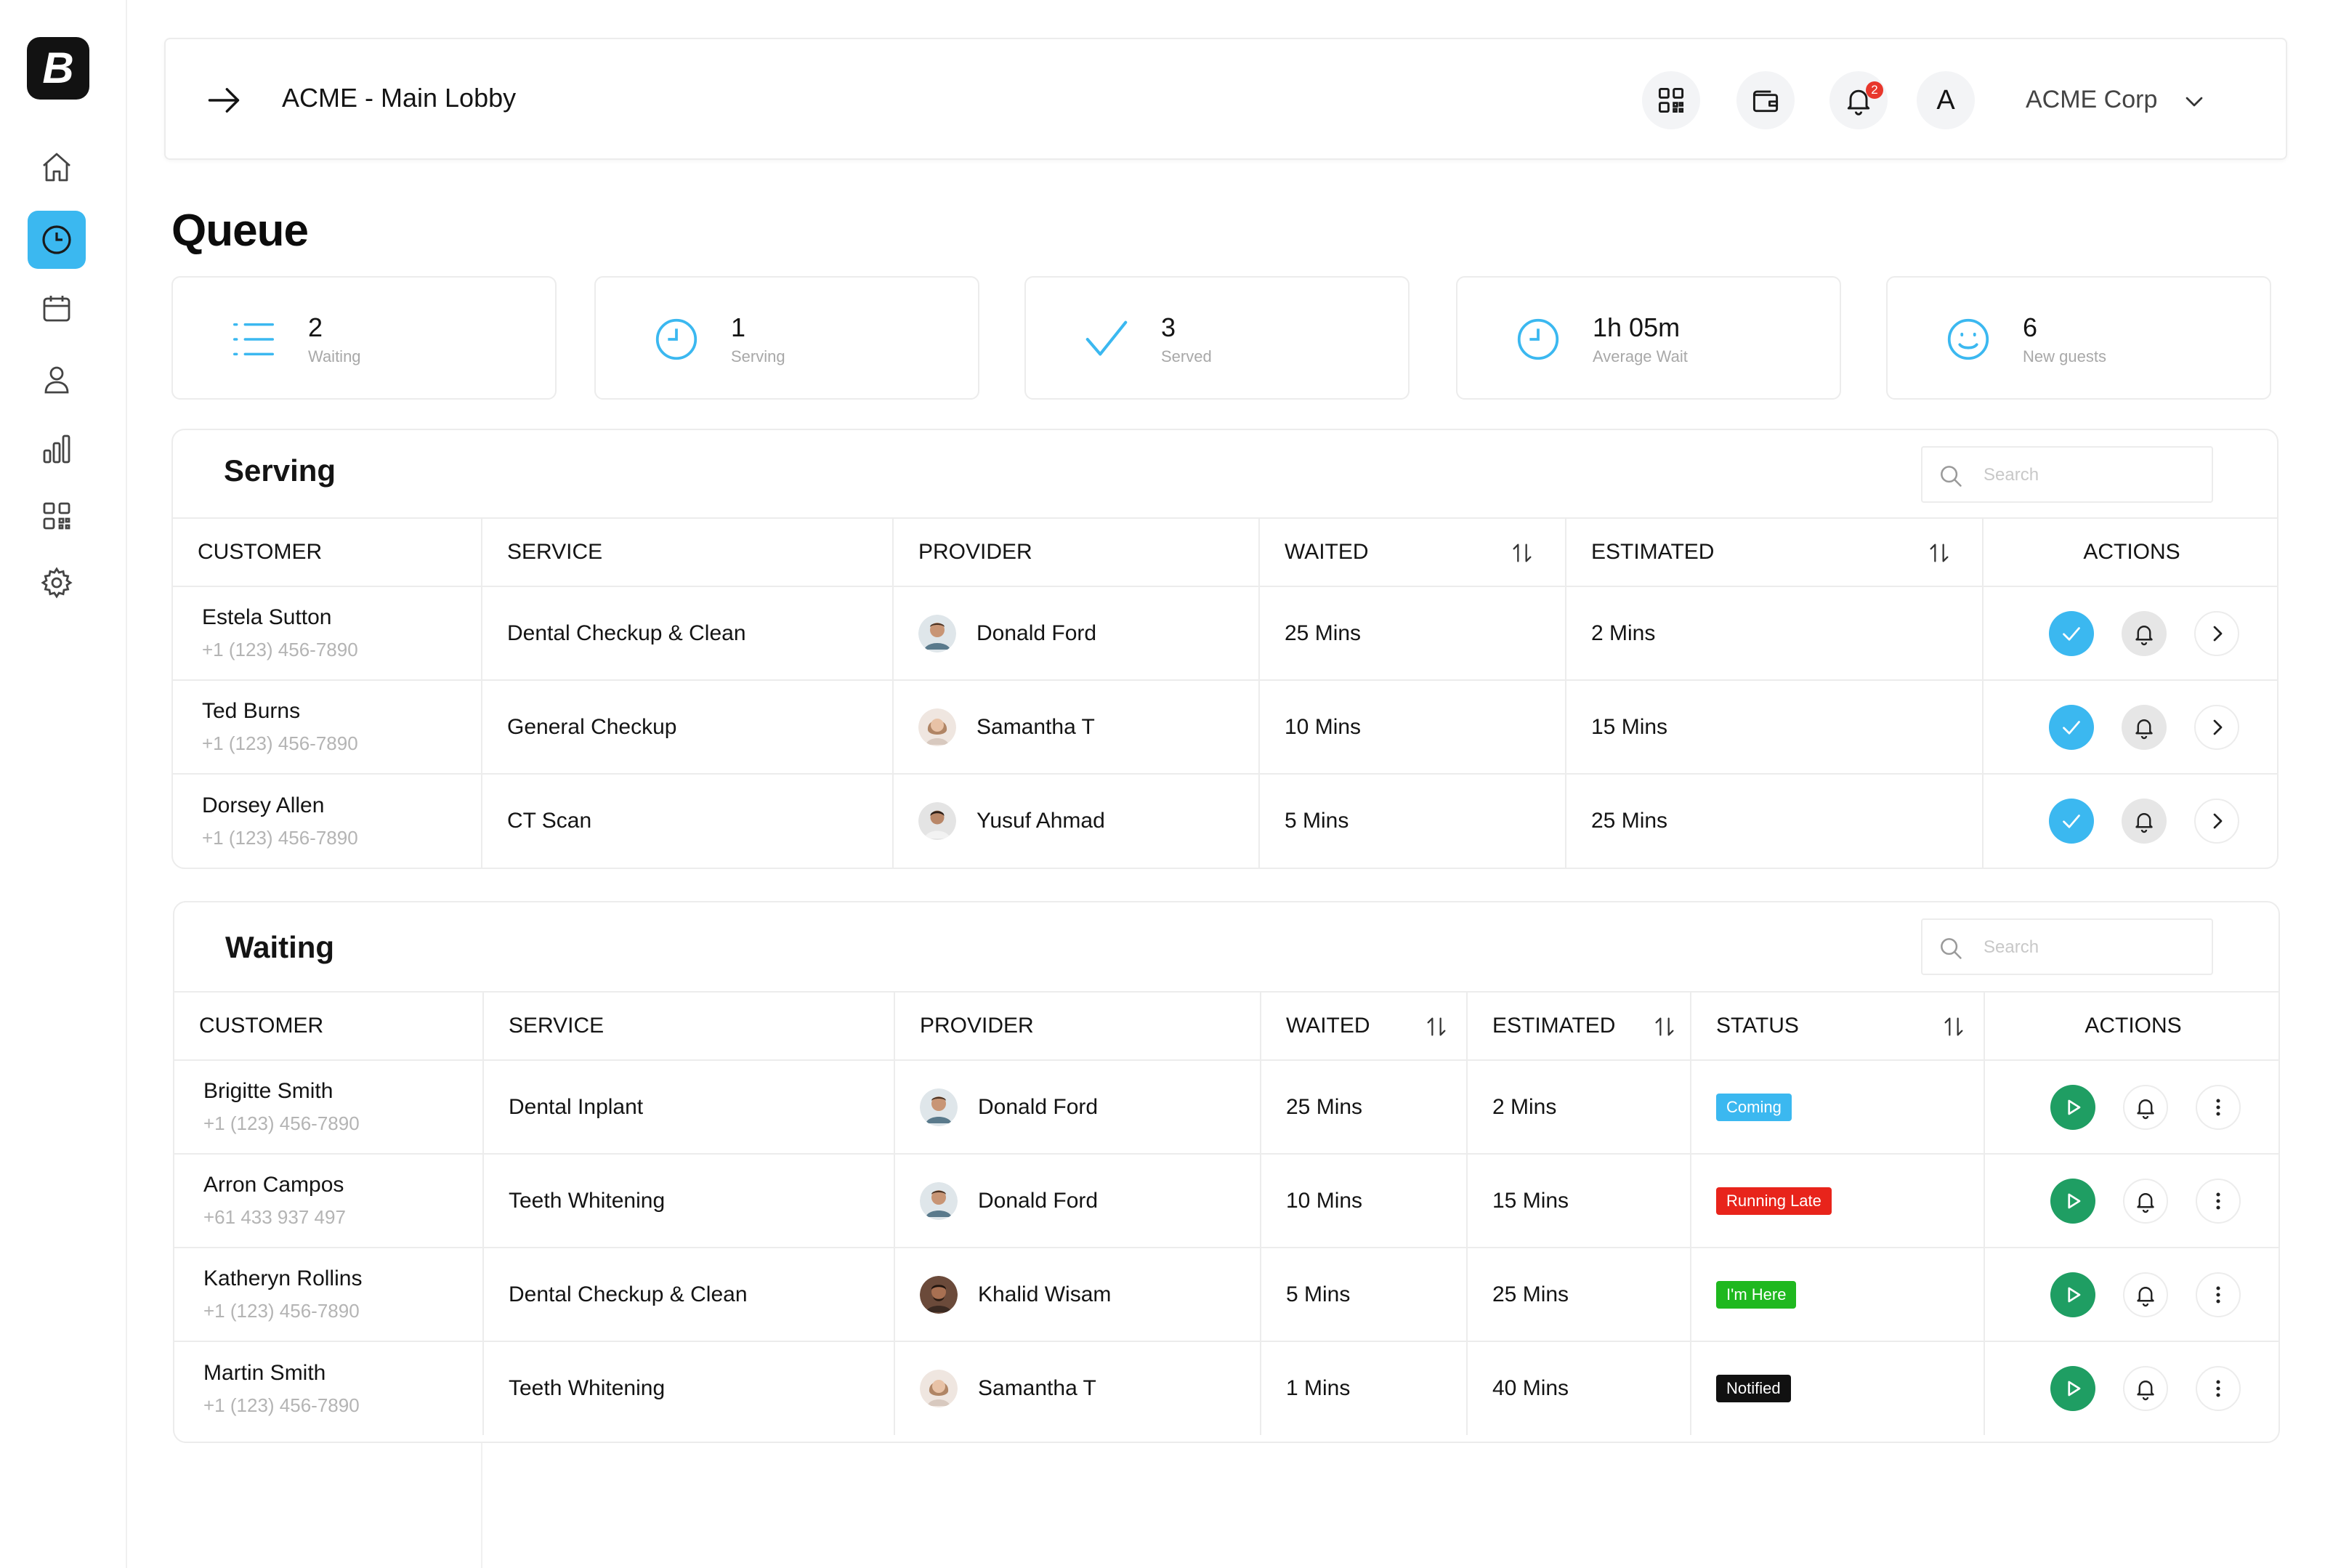  I want to click on stat-value: 1h 05m, so click(1637, 327).